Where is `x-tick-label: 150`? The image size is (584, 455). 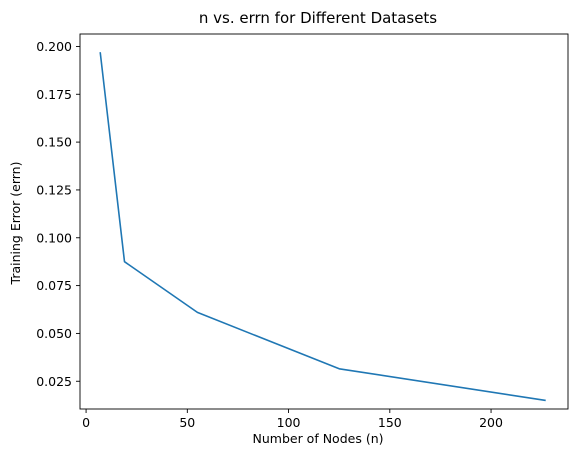
x-tick-label: 150 is located at coordinates (390, 422).